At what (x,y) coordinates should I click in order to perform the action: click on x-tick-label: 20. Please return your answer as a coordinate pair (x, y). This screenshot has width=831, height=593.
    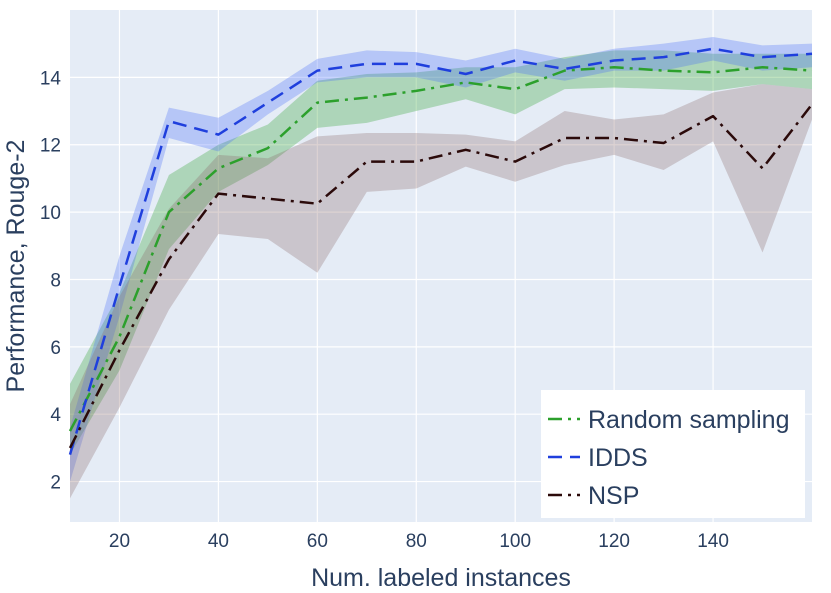
    Looking at the image, I should click on (119, 541).